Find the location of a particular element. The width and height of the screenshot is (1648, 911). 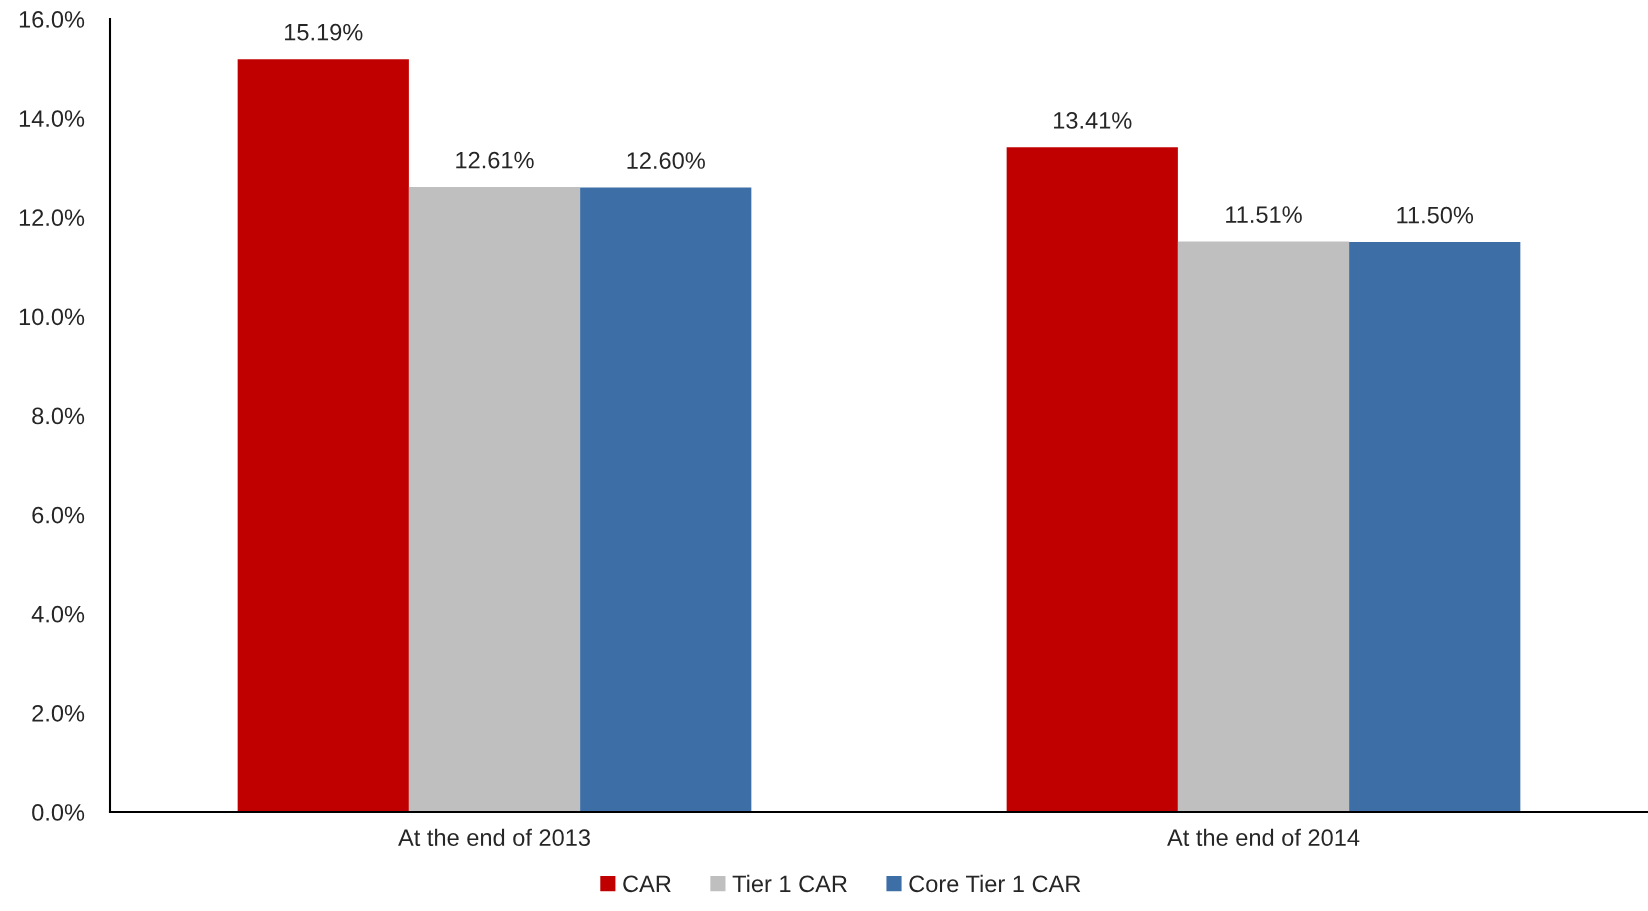

data-label: 13.41% is located at coordinates (1093, 120).